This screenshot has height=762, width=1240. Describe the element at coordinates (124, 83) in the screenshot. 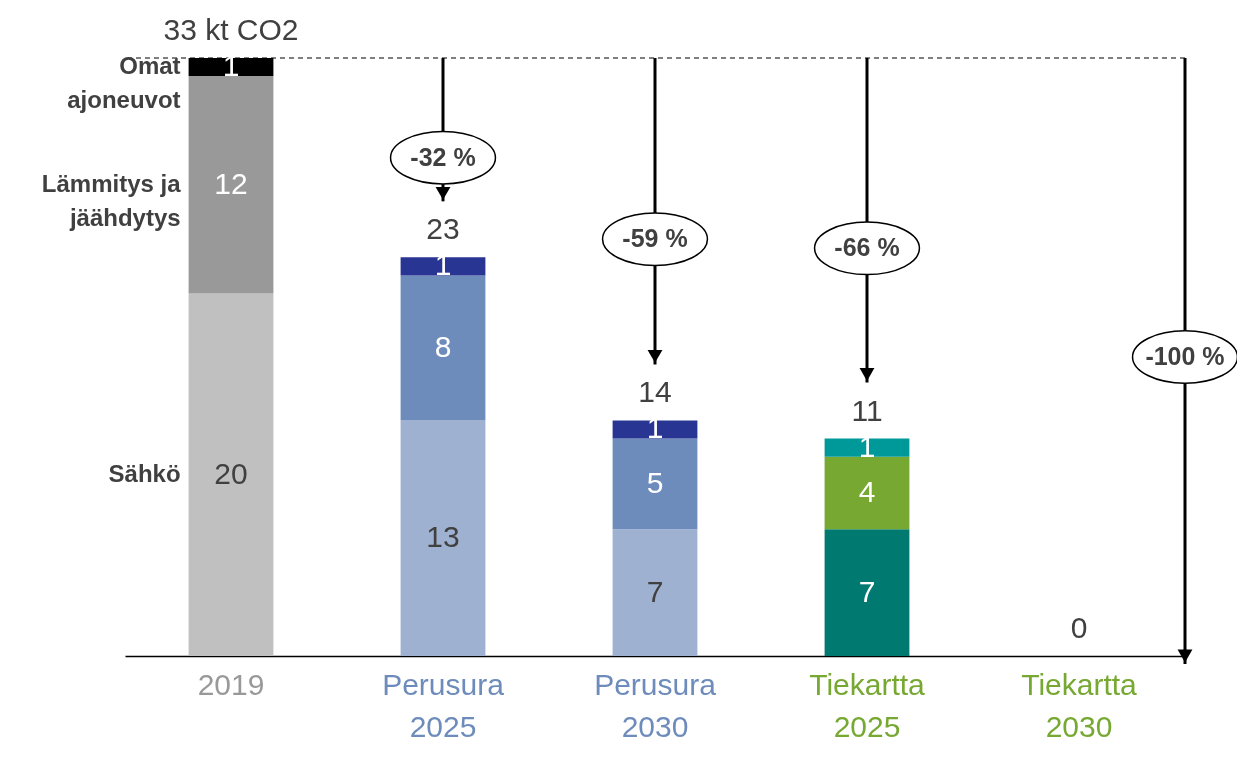

I see `series-label: Omat ajoneuvot` at that location.